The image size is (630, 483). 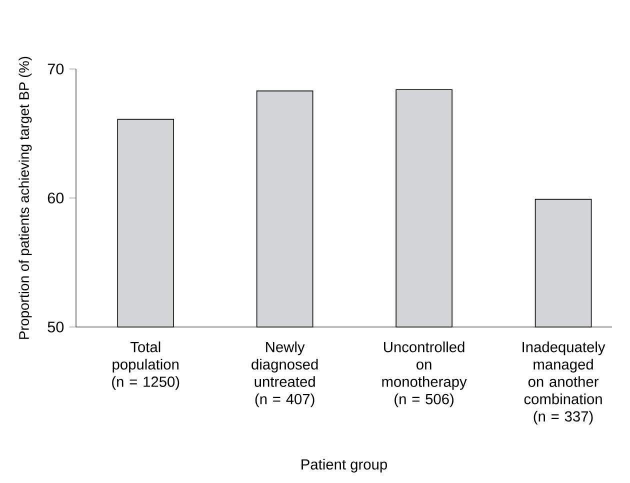 What do you see at coordinates (56, 327) in the screenshot?
I see `y-tick-label: 50` at bounding box center [56, 327].